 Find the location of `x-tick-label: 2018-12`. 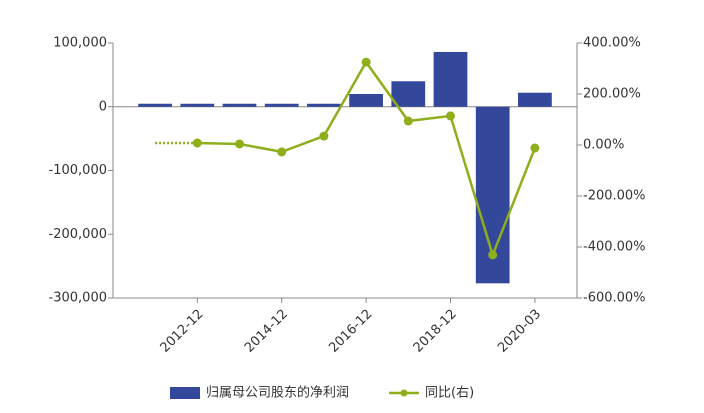

x-tick-label: 2018-12 is located at coordinates (435, 331).